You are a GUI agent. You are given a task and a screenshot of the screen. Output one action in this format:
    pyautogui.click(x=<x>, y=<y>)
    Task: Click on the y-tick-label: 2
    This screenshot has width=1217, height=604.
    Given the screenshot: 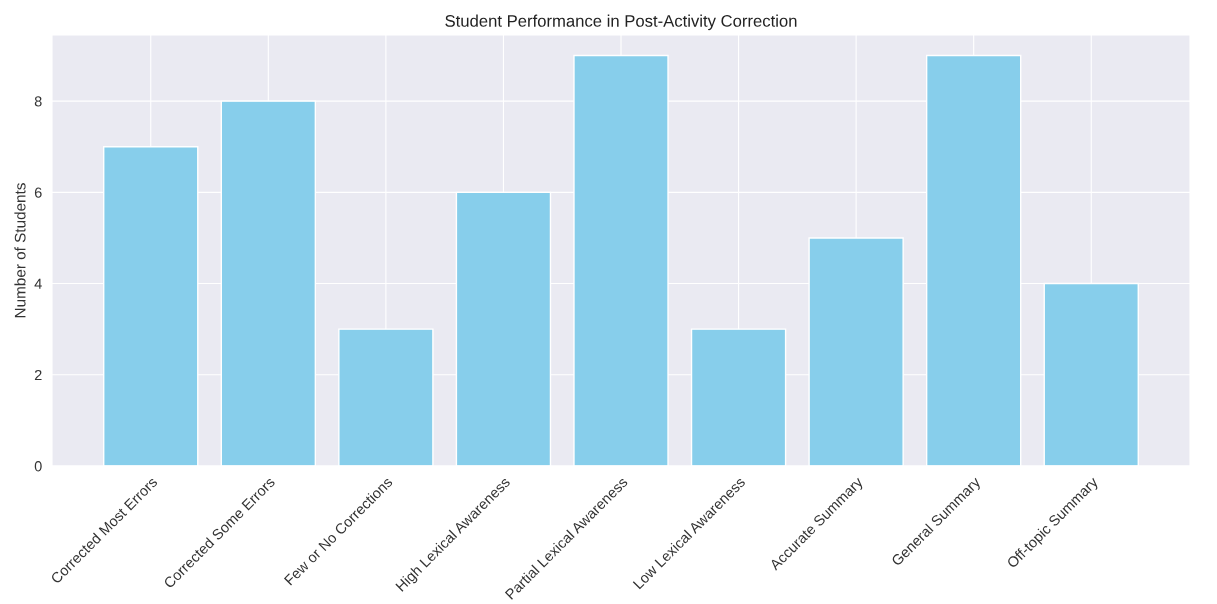 What is the action you would take?
    pyautogui.click(x=38, y=375)
    